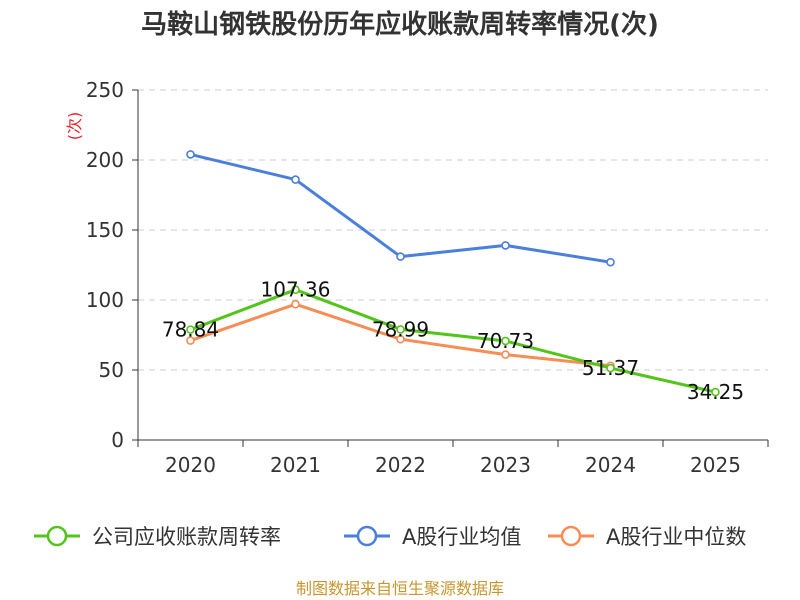 The height and width of the screenshot is (600, 800). I want to click on x-tick-label: 2020, so click(190, 465).